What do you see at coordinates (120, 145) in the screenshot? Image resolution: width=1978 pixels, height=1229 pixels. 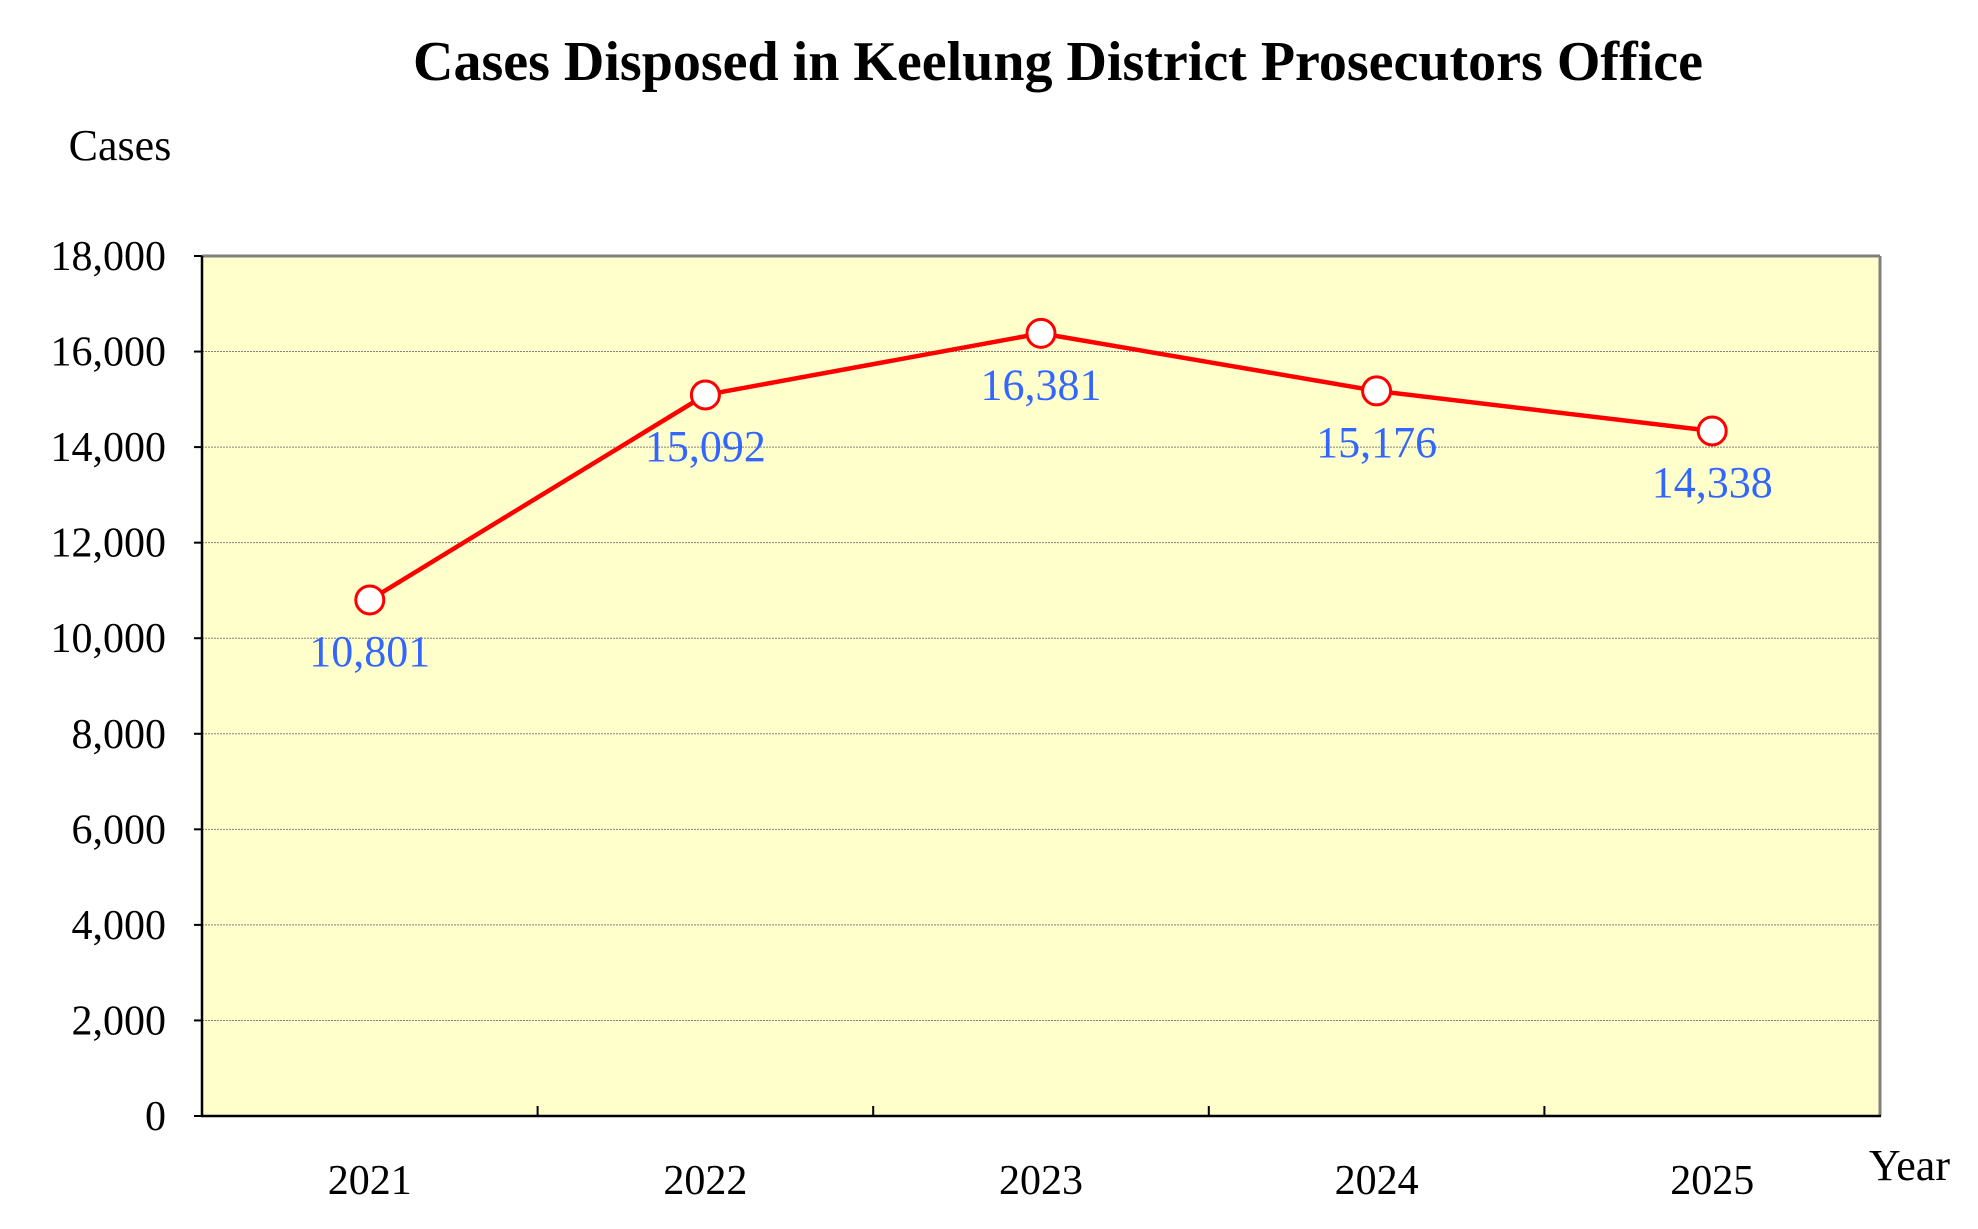 I see `y-axis-unit-label: Cases` at bounding box center [120, 145].